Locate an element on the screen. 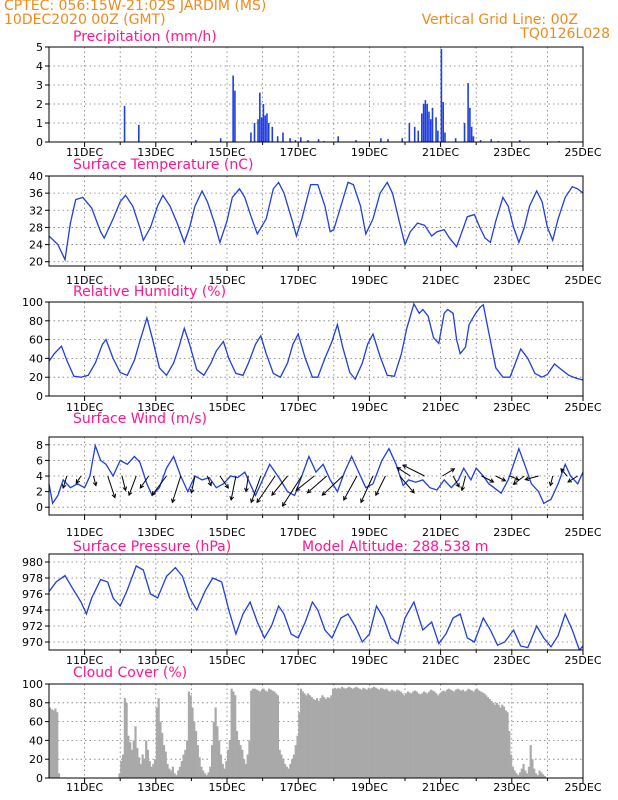  x-tick-label: 19DEC is located at coordinates (369, 280).